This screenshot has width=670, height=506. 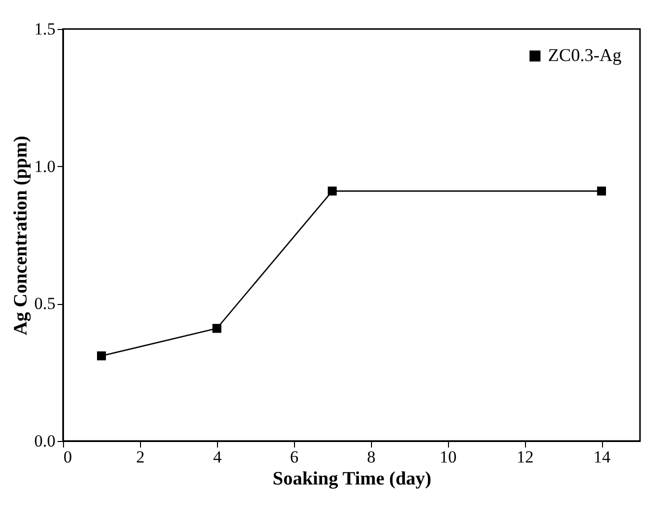 I want to click on x-tick-label: 10, so click(x=448, y=457).